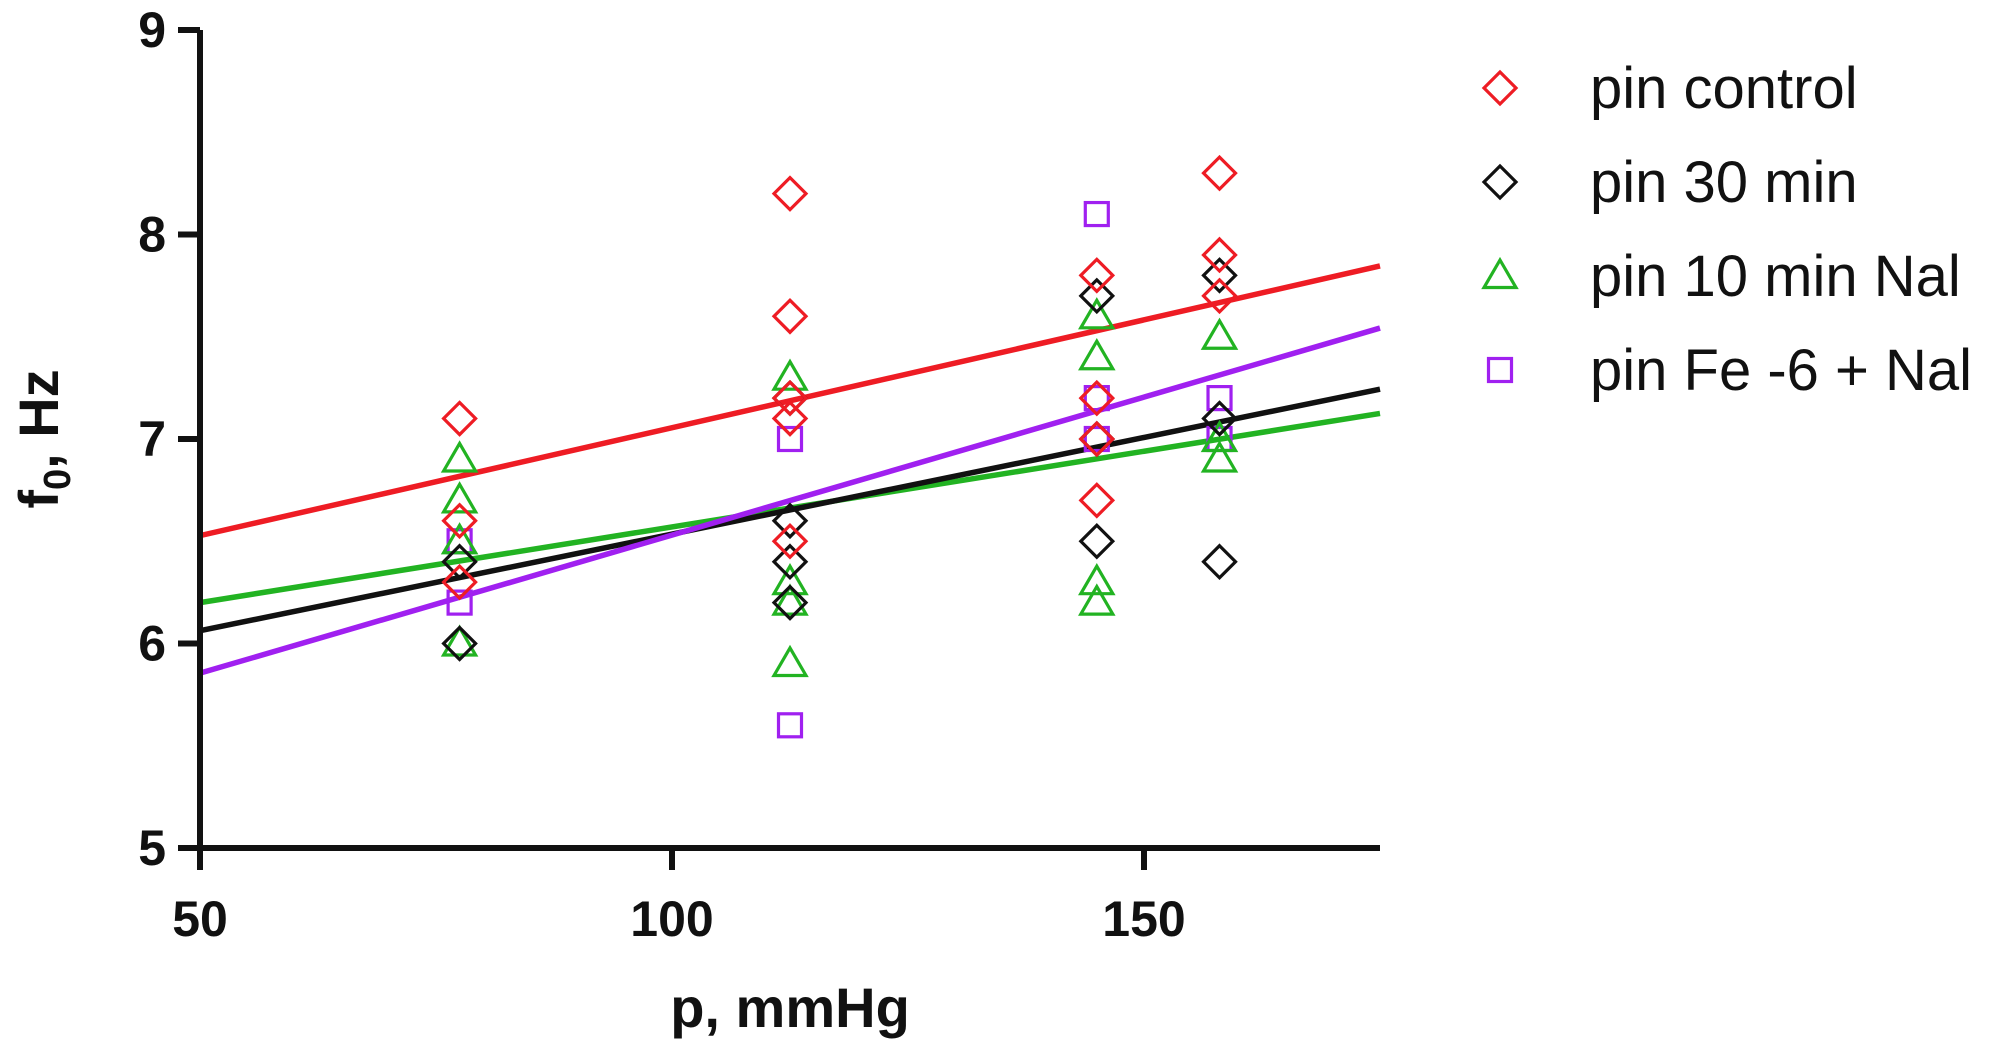 Image resolution: width=2016 pixels, height=1050 pixels. What do you see at coordinates (200, 919) in the screenshot?
I see `x-tick-label: 50` at bounding box center [200, 919].